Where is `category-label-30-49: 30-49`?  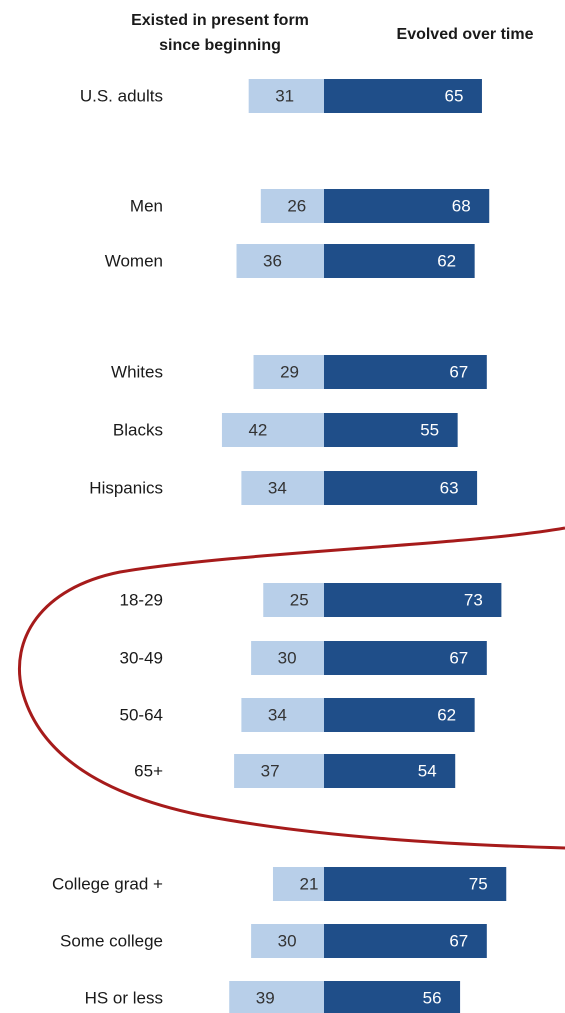
category-label-30-49: 30-49 is located at coordinates (141, 658).